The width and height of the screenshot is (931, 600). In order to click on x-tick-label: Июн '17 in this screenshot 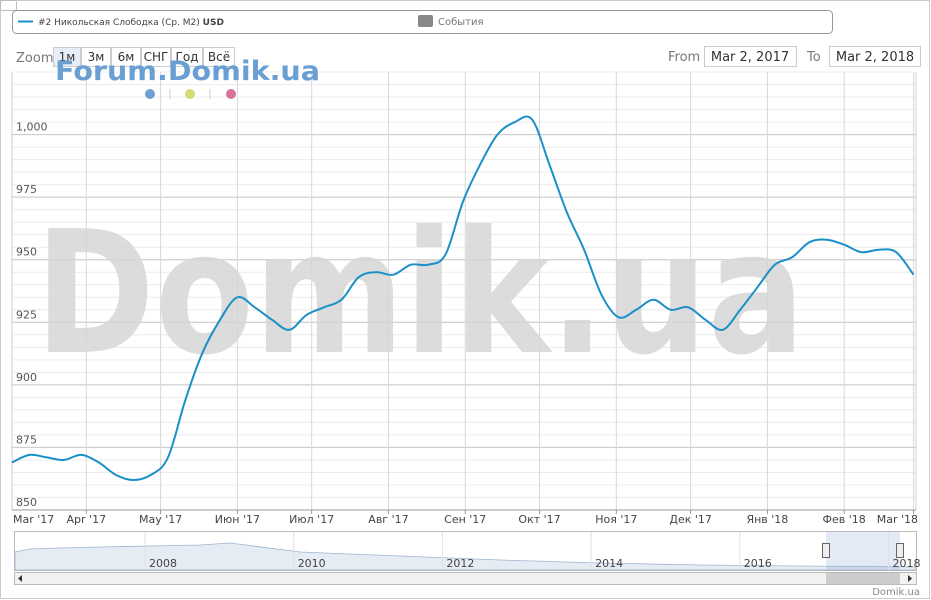, I will do `click(237, 519)`.